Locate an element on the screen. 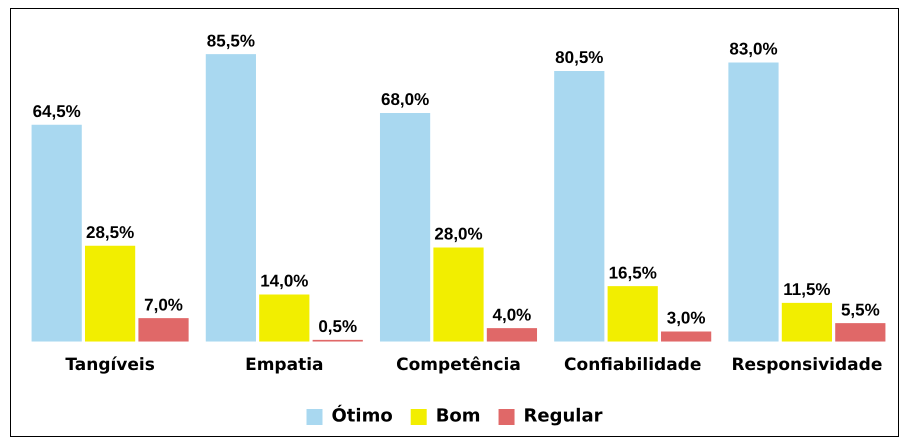  x-tick-label: Empatia is located at coordinates (284, 365).